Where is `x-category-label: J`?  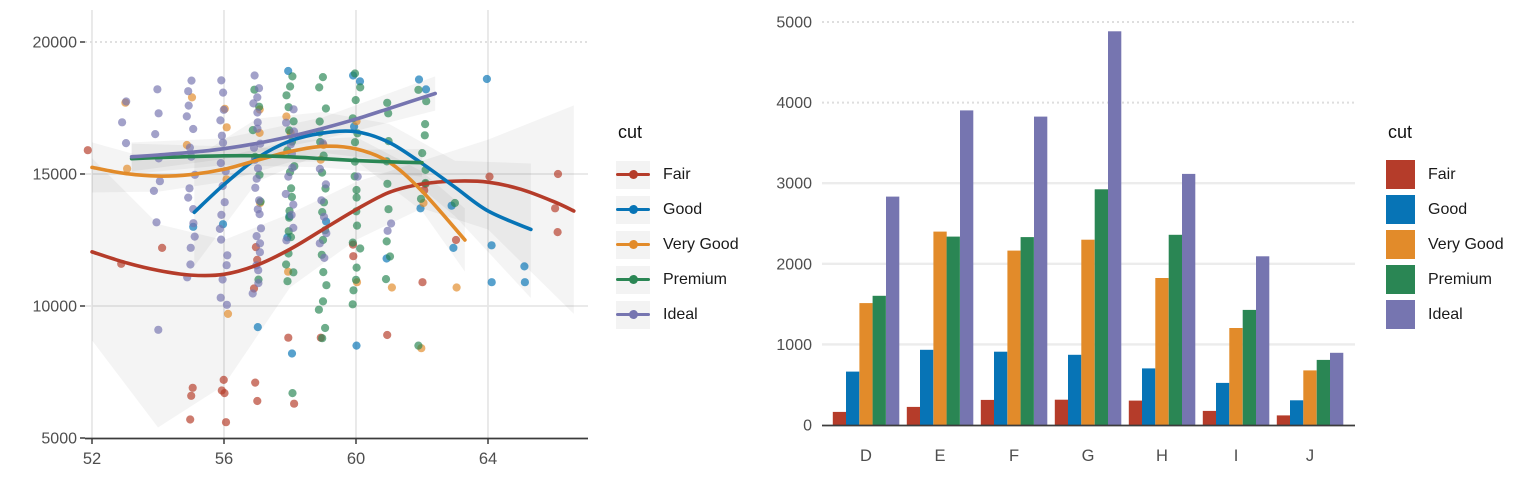 x-category-label: J is located at coordinates (1310, 456).